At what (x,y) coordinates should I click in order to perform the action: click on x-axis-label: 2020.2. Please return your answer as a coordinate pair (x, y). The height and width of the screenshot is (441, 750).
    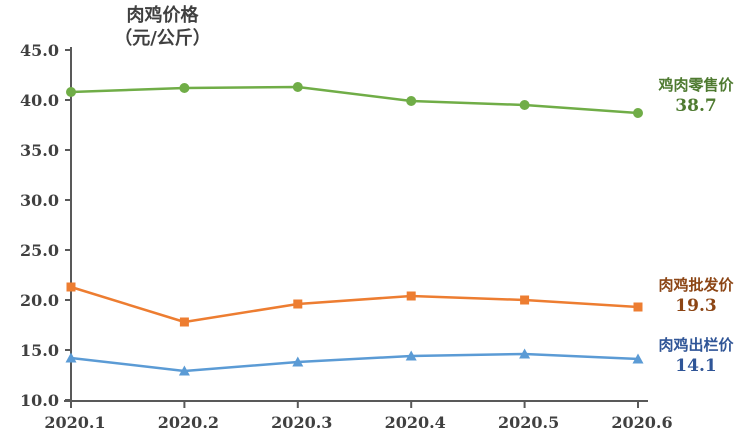
    Looking at the image, I should click on (188, 422).